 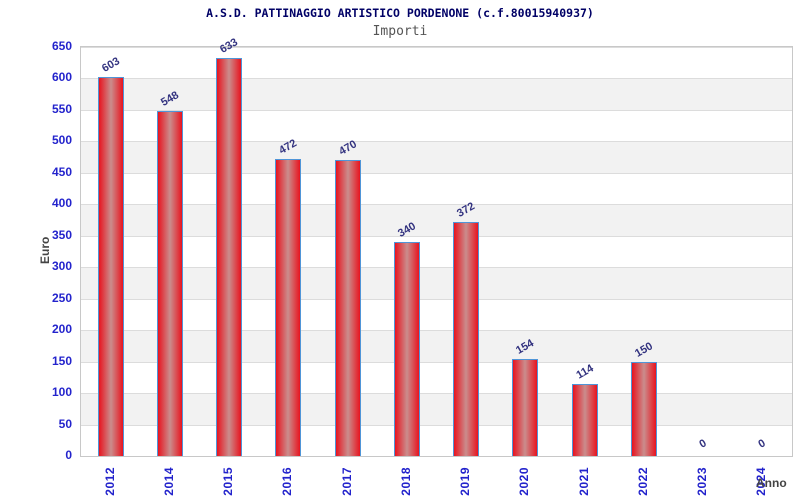 What do you see at coordinates (61, 392) in the screenshot?
I see `y-tick-label: 100` at bounding box center [61, 392].